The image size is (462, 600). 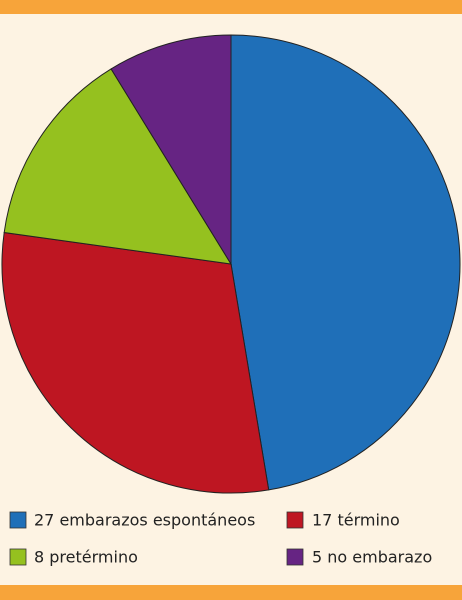 What do you see at coordinates (231, 592) in the screenshot?
I see `bottom-band` at bounding box center [231, 592].